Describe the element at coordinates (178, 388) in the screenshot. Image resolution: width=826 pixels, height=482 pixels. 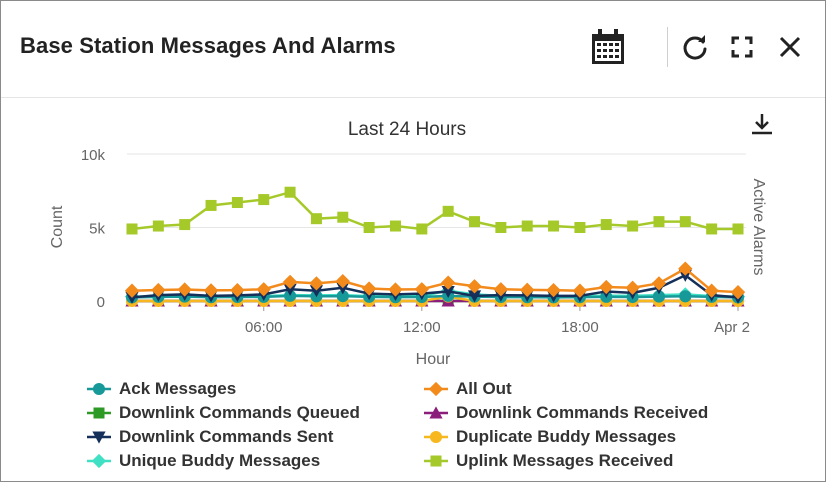
I see `legend-label: Ack Messages` at that location.